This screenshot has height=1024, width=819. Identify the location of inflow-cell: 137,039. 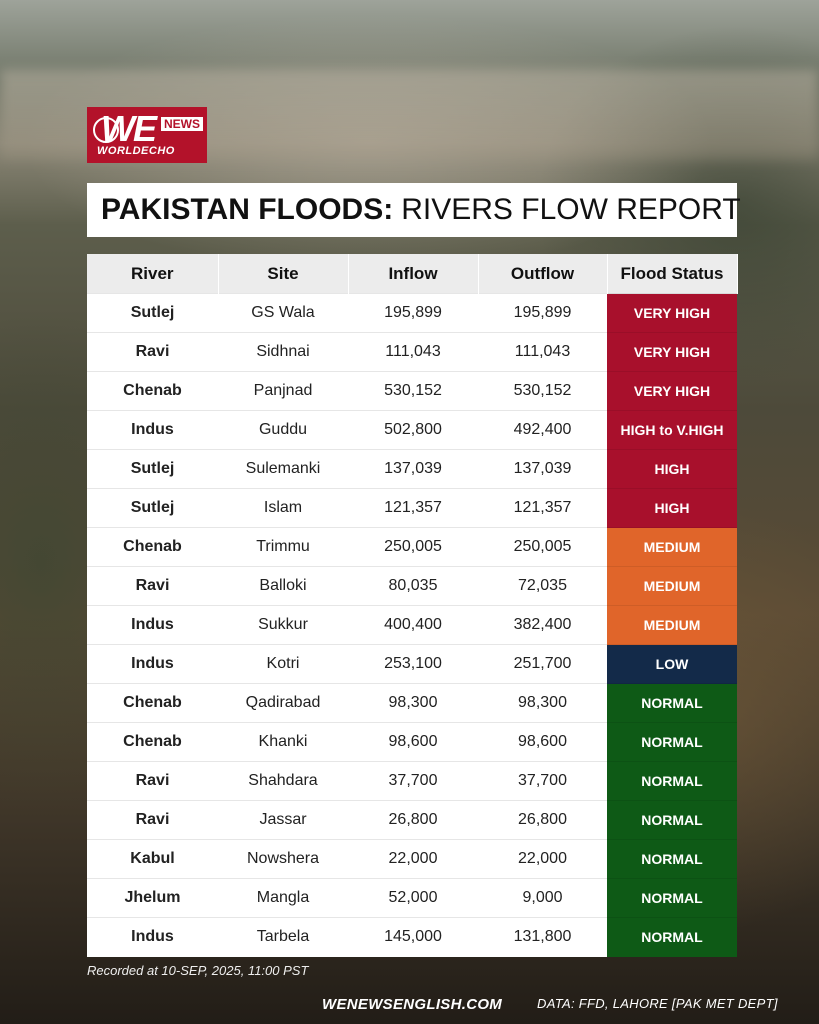
(413, 469).